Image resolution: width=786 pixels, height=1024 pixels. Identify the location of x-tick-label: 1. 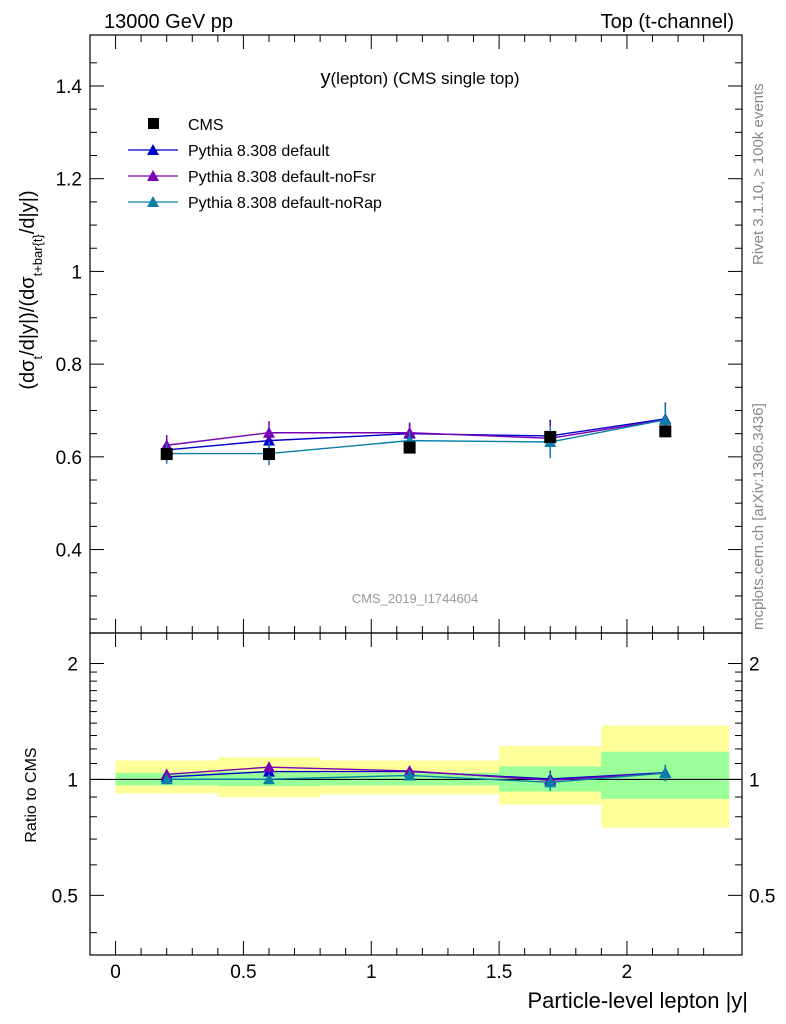
(371, 972).